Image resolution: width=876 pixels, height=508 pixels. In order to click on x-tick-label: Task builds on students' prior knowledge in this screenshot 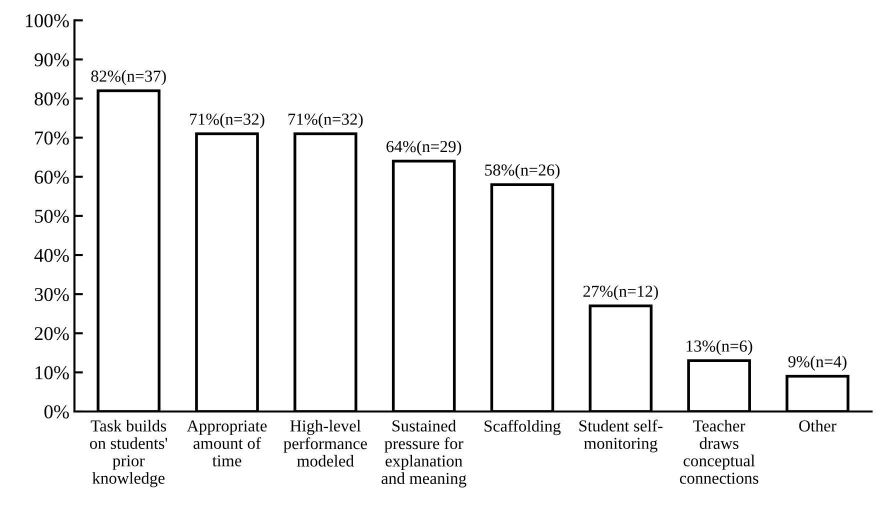, I will do `click(129, 454)`.